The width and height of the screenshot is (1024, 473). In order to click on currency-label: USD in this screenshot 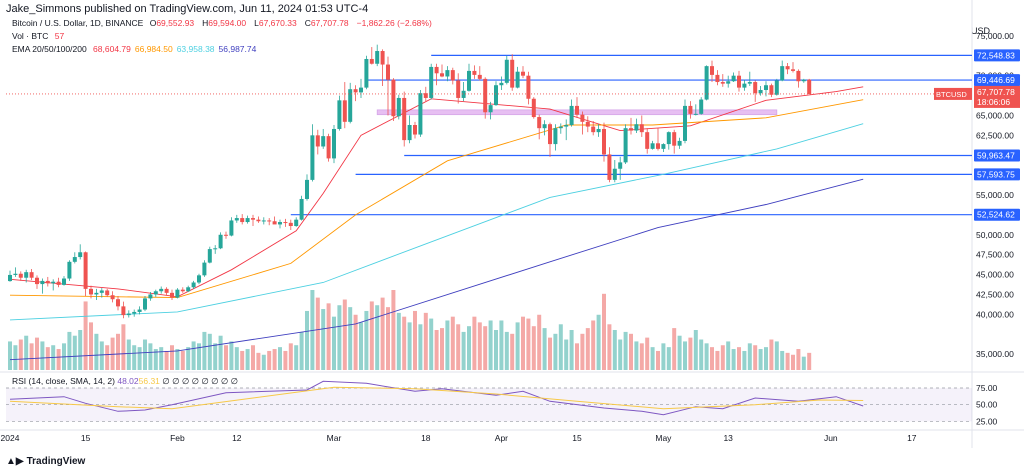, I will do `click(980, 31)`.